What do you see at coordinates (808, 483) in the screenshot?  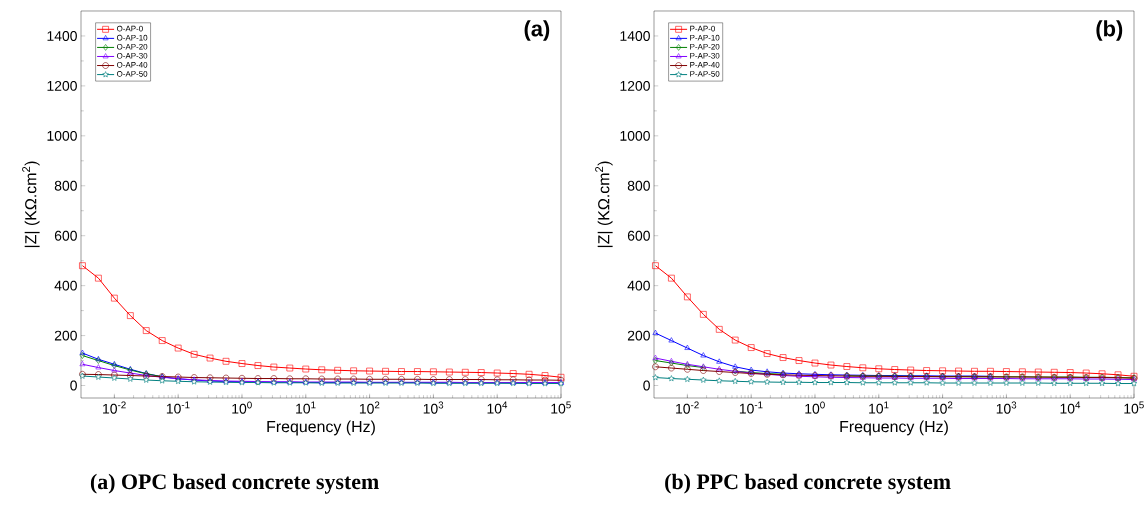 I see `text: (b) PPC based concrete system` at bounding box center [808, 483].